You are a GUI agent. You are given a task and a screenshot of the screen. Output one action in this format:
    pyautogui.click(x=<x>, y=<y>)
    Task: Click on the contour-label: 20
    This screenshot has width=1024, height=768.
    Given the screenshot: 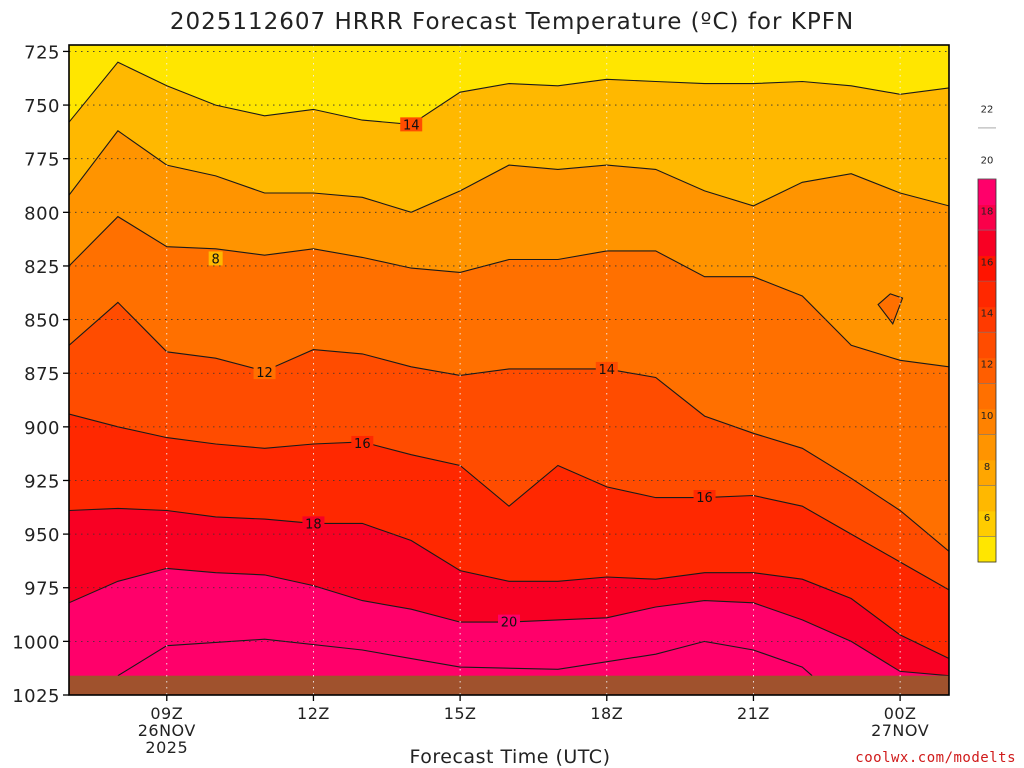 What is the action you would take?
    pyautogui.click(x=509, y=623)
    